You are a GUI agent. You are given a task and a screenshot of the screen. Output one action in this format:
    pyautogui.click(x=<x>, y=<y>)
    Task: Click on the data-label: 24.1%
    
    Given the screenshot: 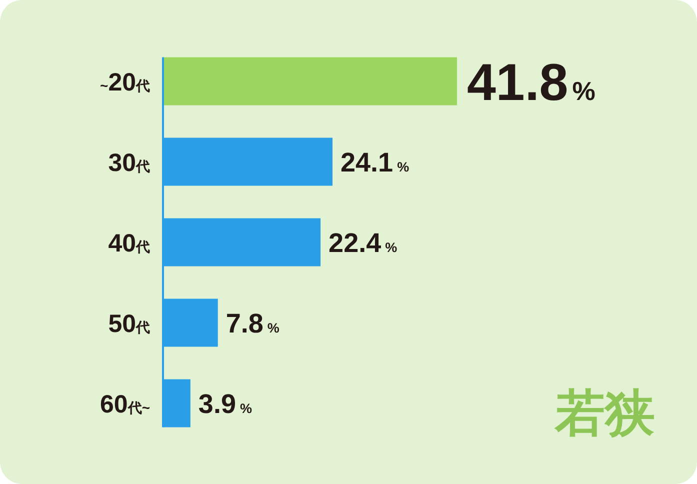 What is the action you would take?
    pyautogui.click(x=375, y=162)
    